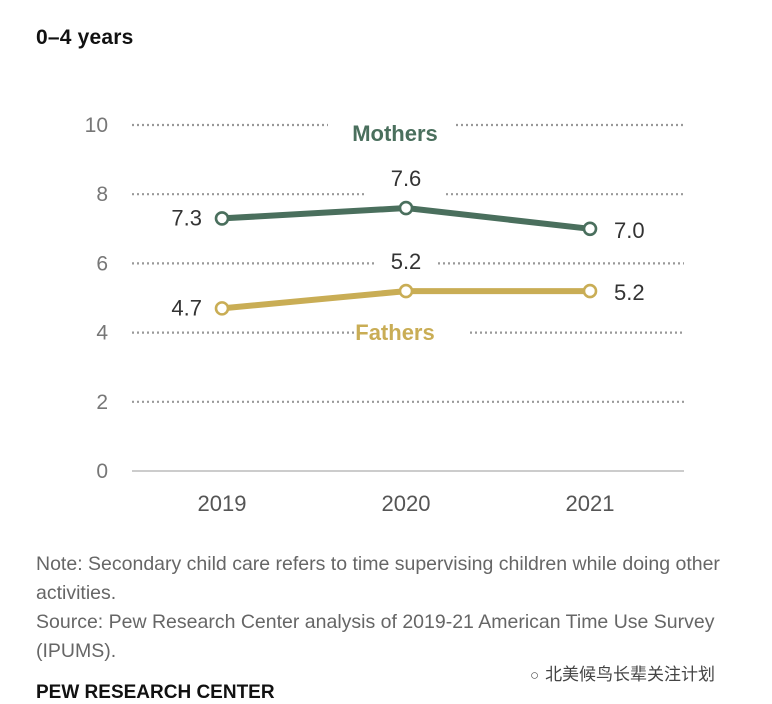 The width and height of the screenshot is (772, 704). Describe the element at coordinates (102, 194) in the screenshot. I see `y-tick-label: 8` at that location.